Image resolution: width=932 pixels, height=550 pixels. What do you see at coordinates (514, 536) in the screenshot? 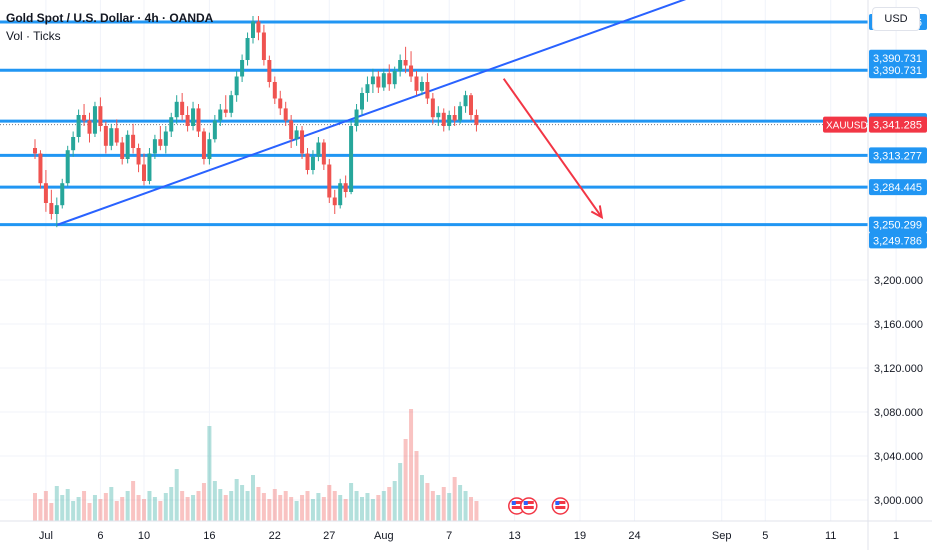
I see `time-tick-label: 13` at bounding box center [514, 536].